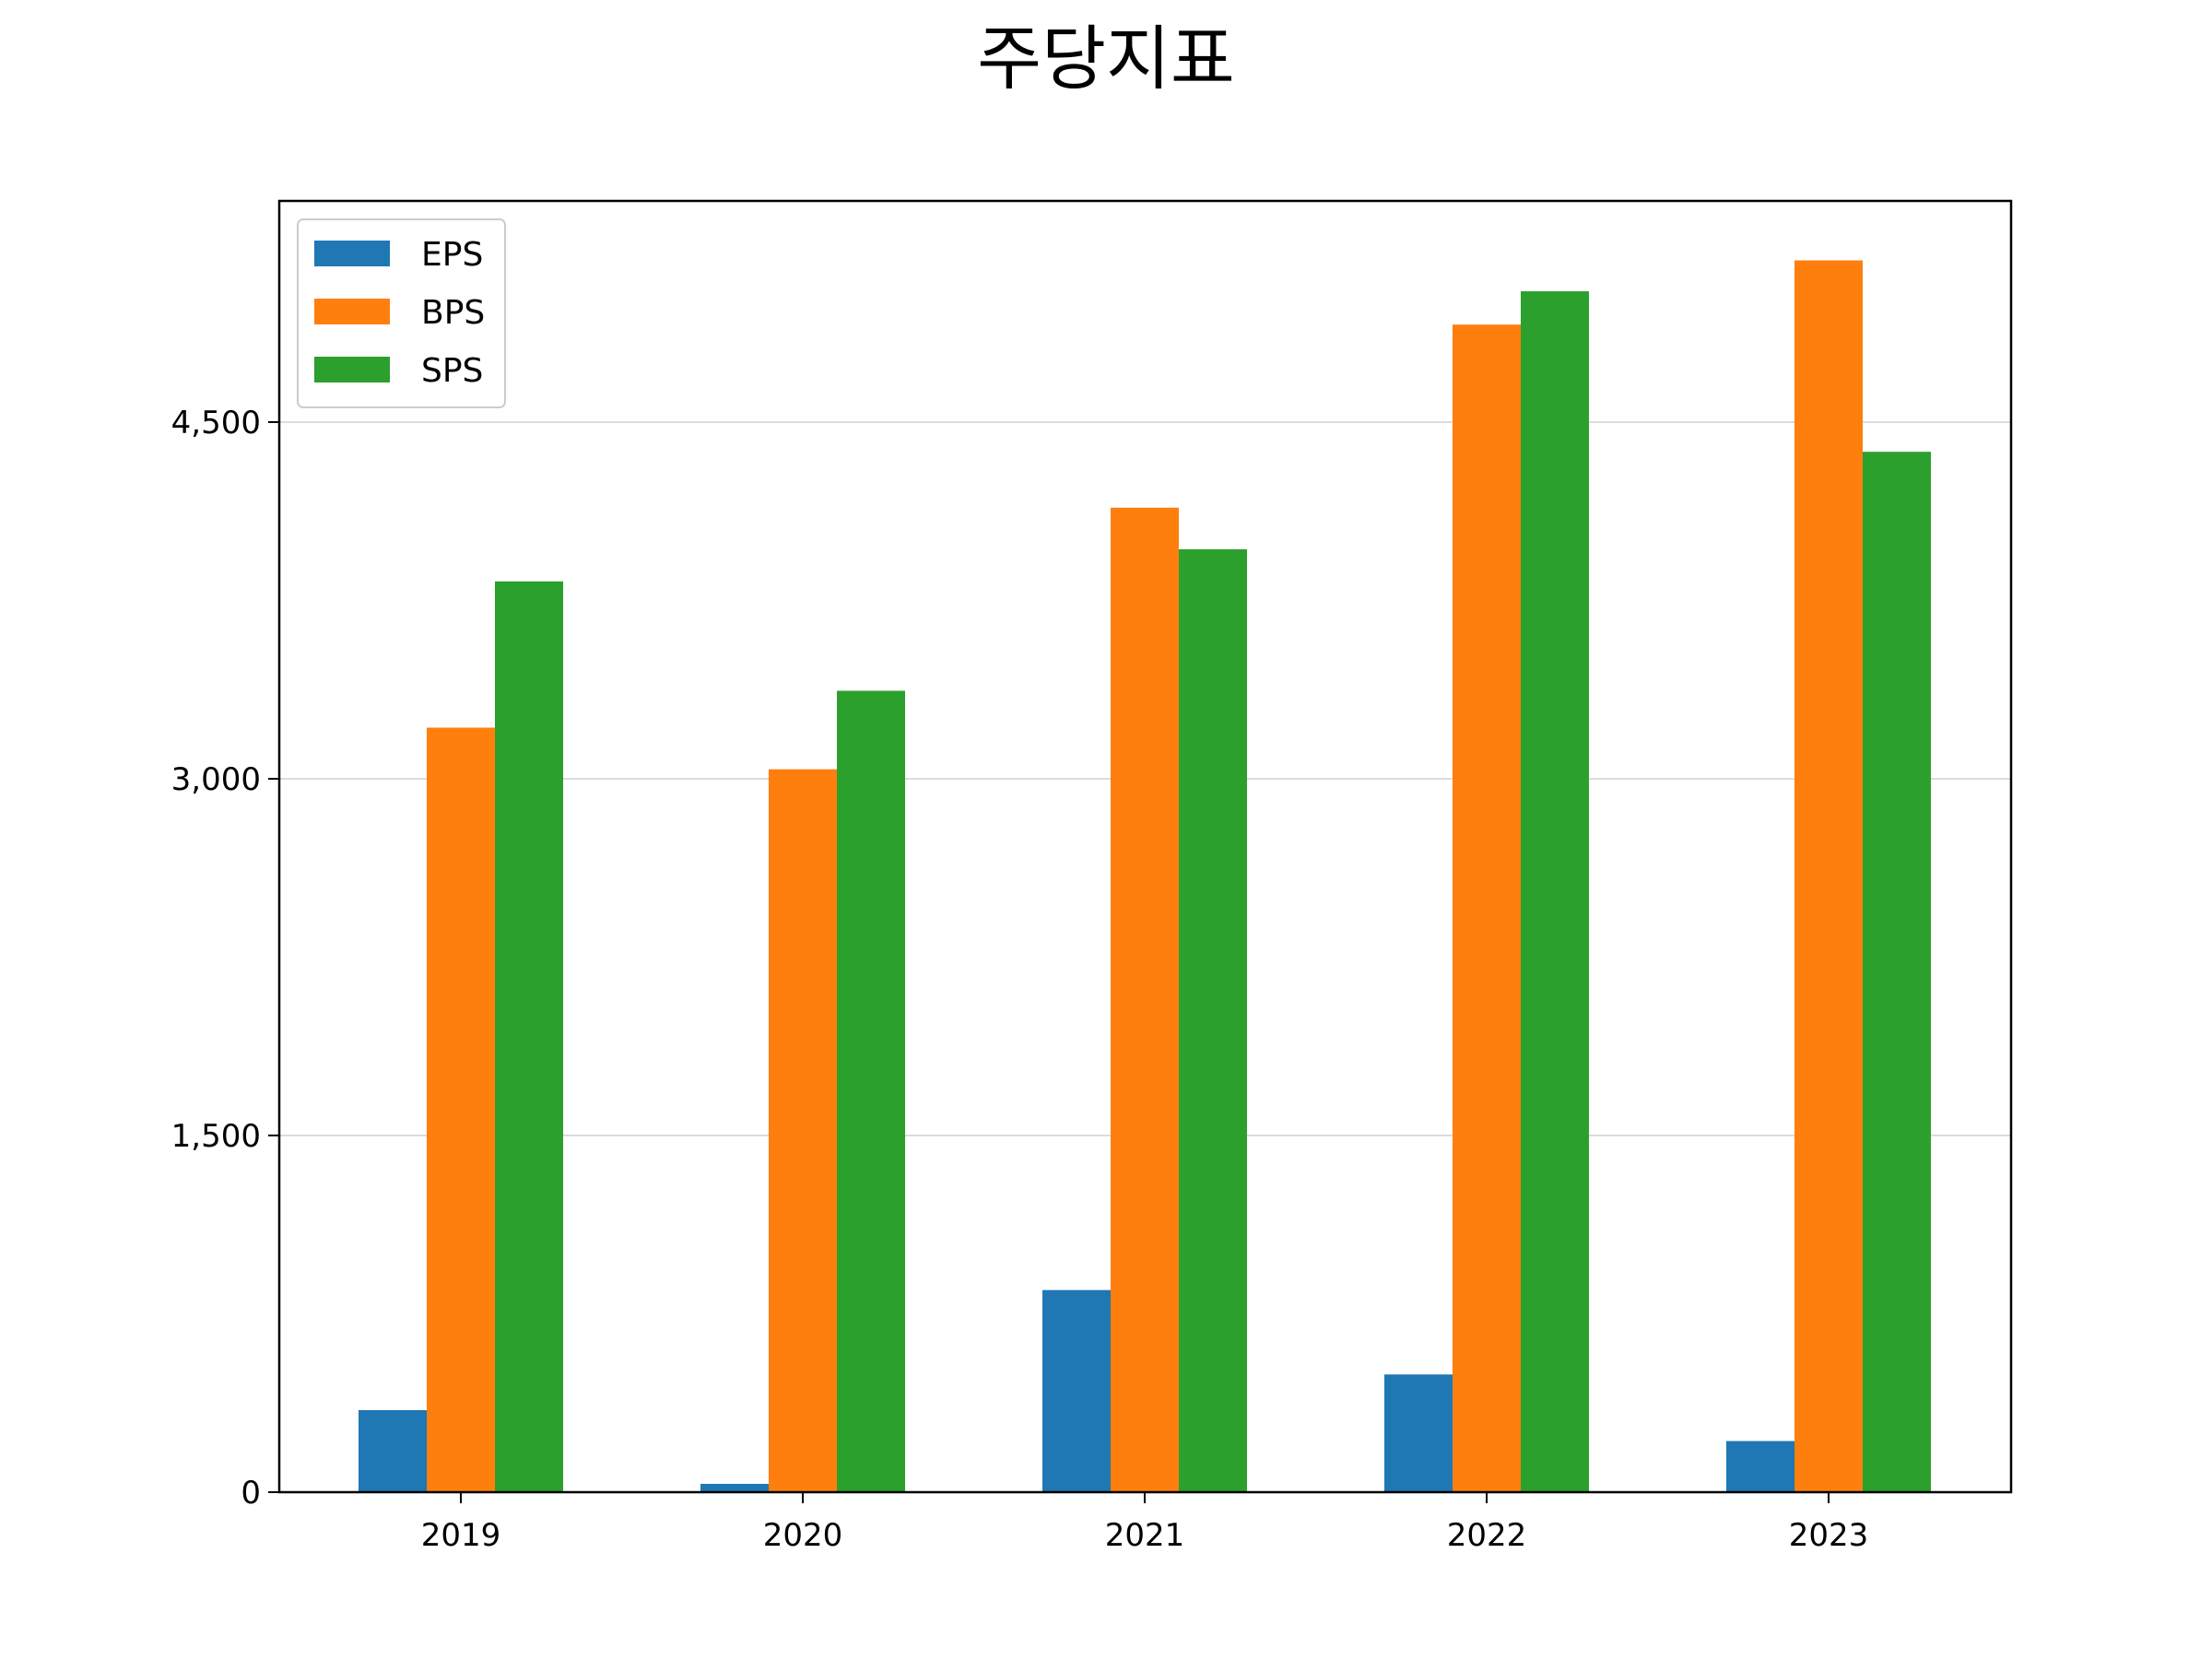  I want to click on bar-bps-2019, so click(461, 1109).